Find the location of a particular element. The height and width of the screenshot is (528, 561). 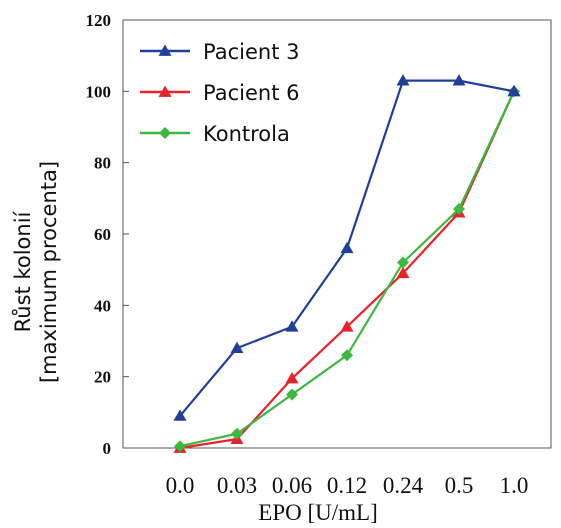

legend-label: Pacient 6 is located at coordinates (251, 93).